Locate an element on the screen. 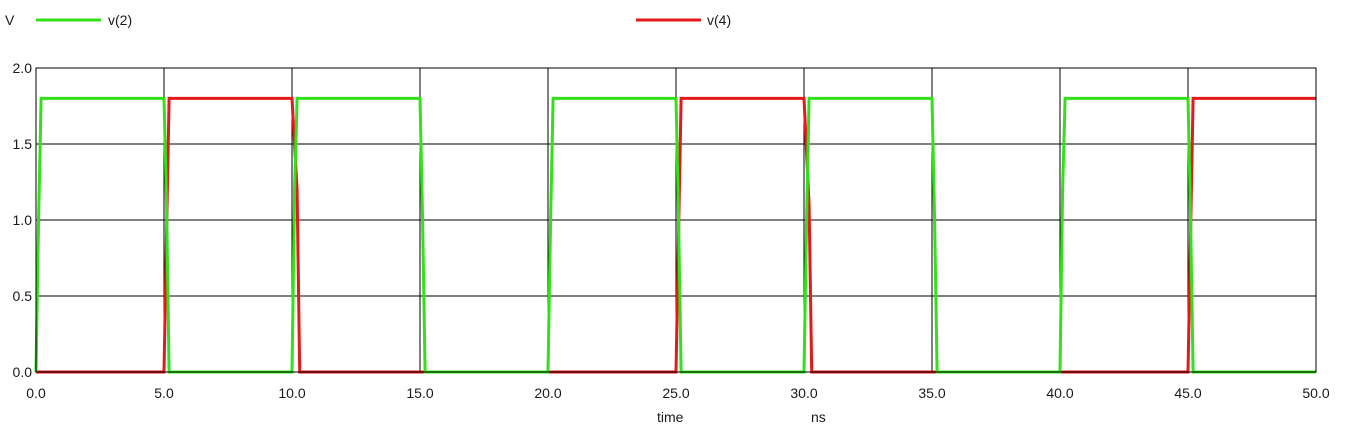  legend-label-v2: v(2) is located at coordinates (120, 20).